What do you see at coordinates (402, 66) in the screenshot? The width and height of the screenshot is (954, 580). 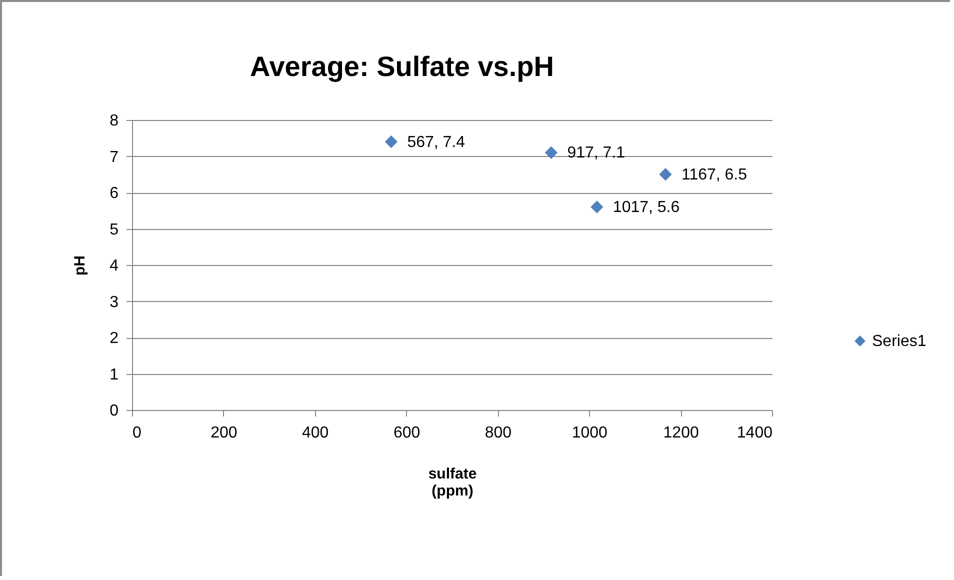 I see `chart-title: Average: Sulfate vs.pH` at bounding box center [402, 66].